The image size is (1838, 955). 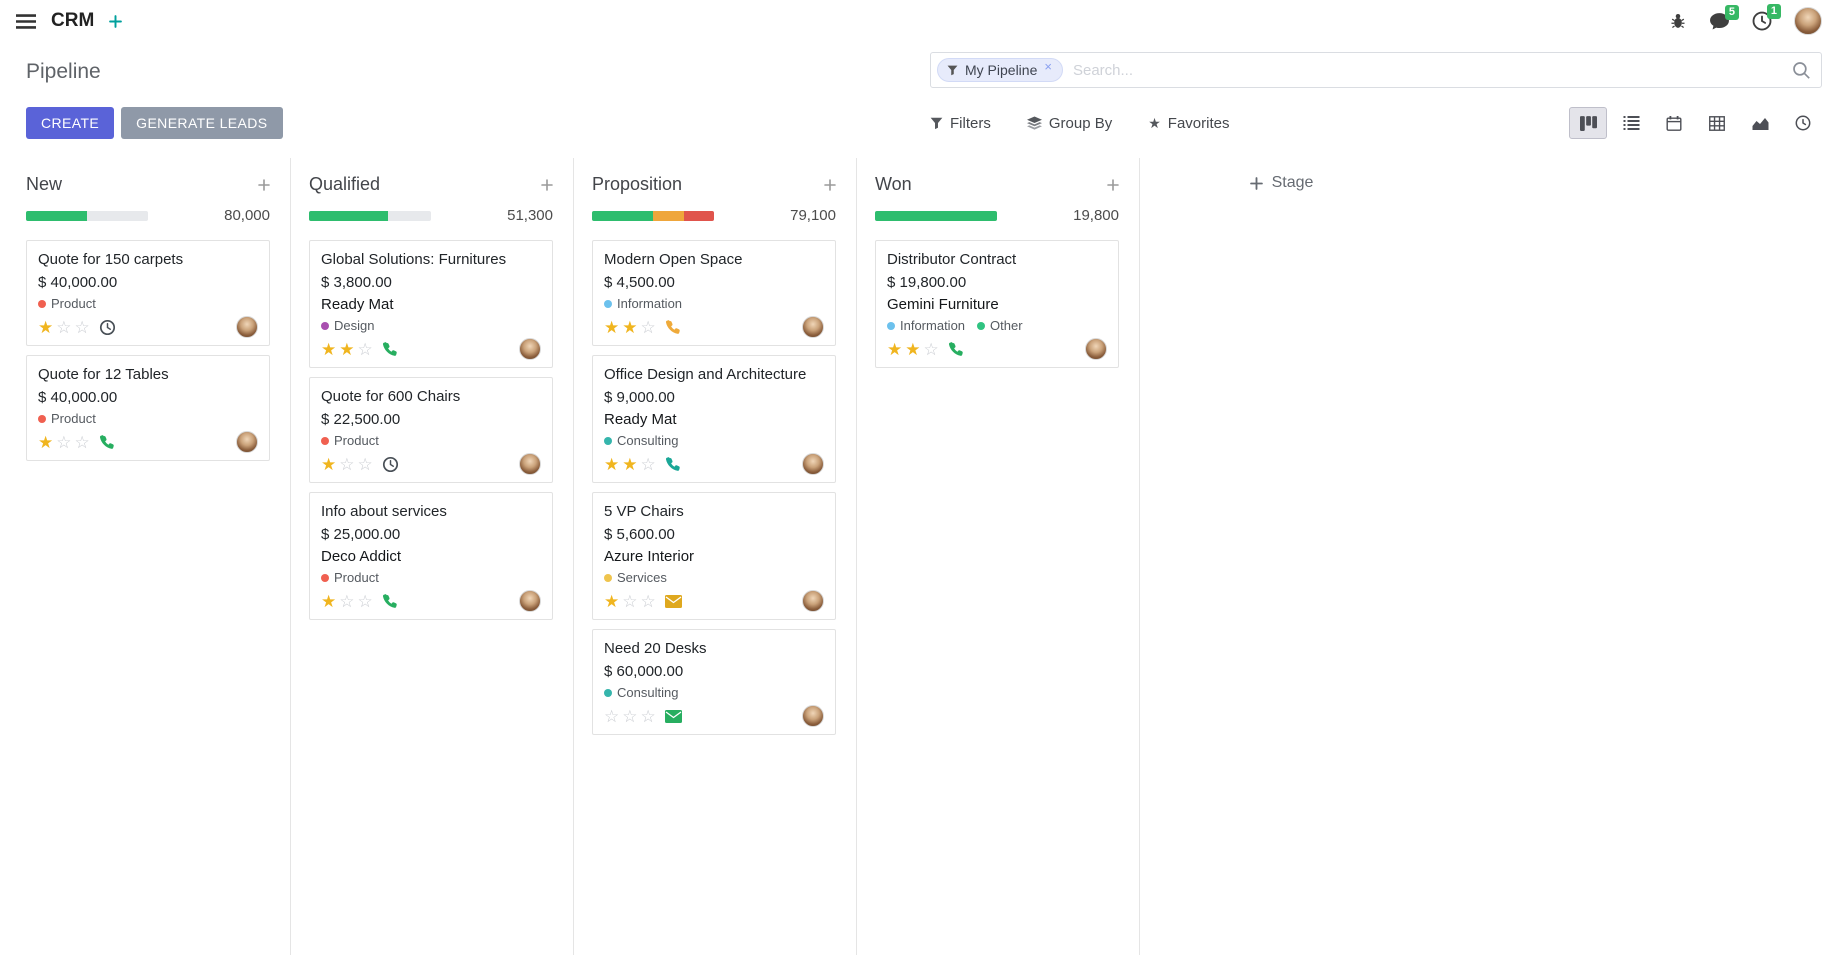 I want to click on view-list-button, so click(x=1631, y=123).